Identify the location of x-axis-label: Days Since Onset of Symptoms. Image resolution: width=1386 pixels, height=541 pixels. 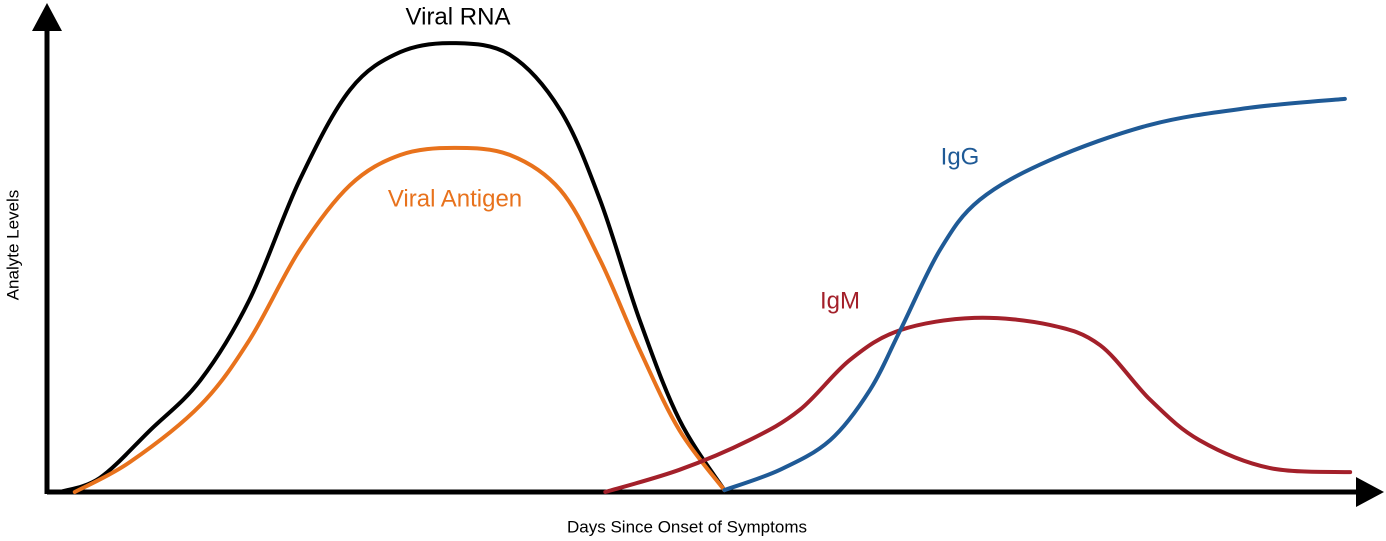
(687, 526).